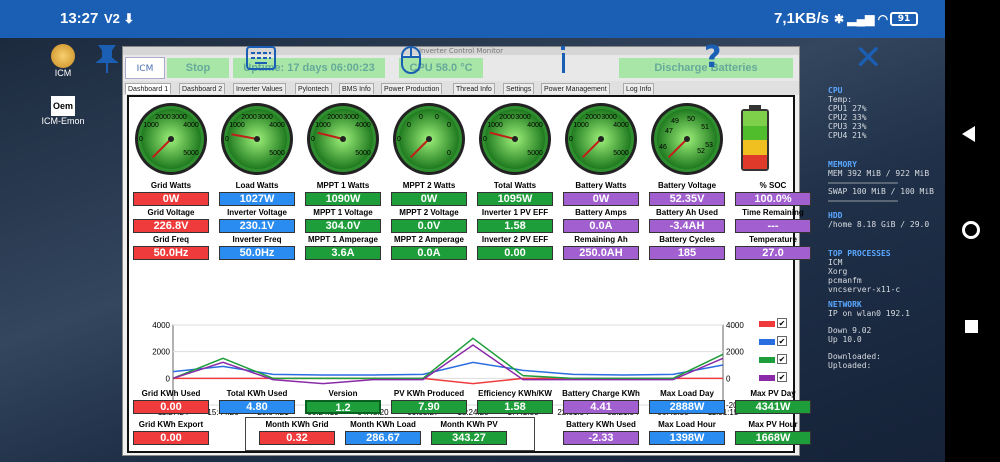 Image resolution: width=1000 pixels, height=462 pixels. What do you see at coordinates (838, 271) in the screenshot?
I see `proc-2: Xorg` at bounding box center [838, 271].